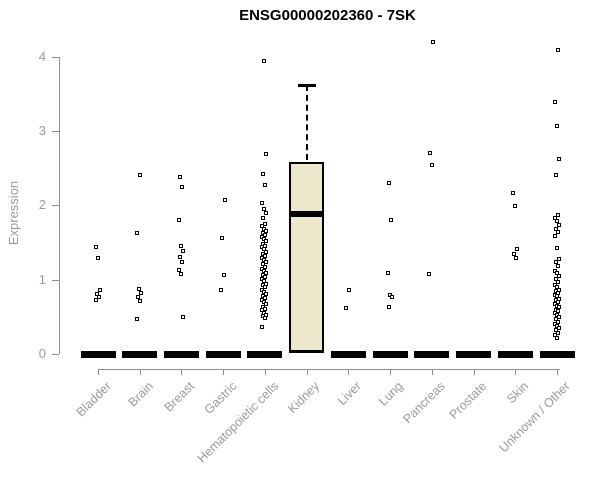 The image size is (600, 500). I want to click on x-axis-line, so click(329, 369).